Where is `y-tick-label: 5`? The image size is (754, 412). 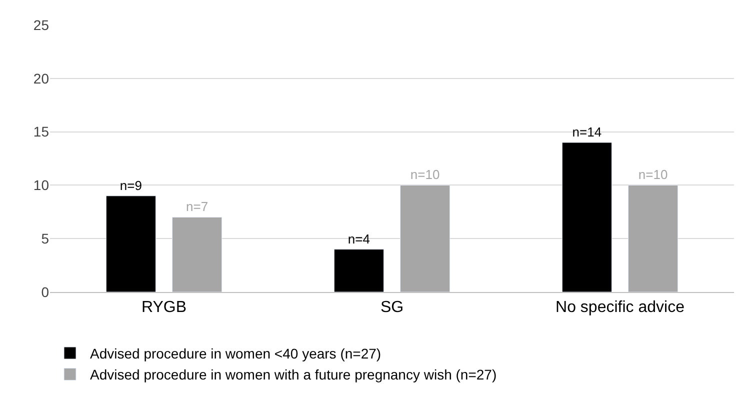
y-tick-label: 5 is located at coordinates (45, 238).